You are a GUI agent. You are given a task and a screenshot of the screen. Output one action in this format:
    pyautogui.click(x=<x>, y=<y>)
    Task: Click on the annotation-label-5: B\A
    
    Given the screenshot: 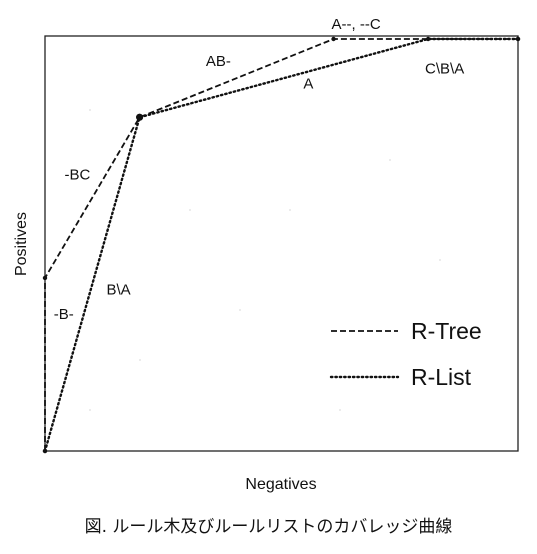 What is the action you would take?
    pyautogui.click(x=118, y=289)
    